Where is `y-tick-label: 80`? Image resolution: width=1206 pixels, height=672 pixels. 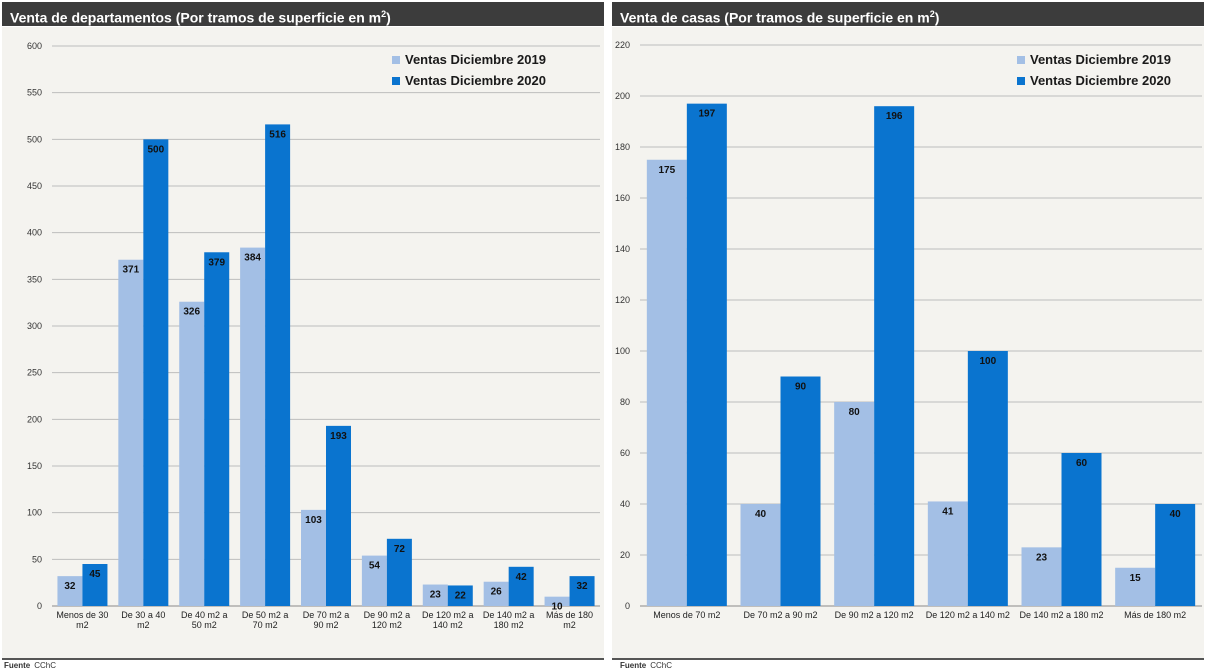 y-tick-label: 80 is located at coordinates (625, 402).